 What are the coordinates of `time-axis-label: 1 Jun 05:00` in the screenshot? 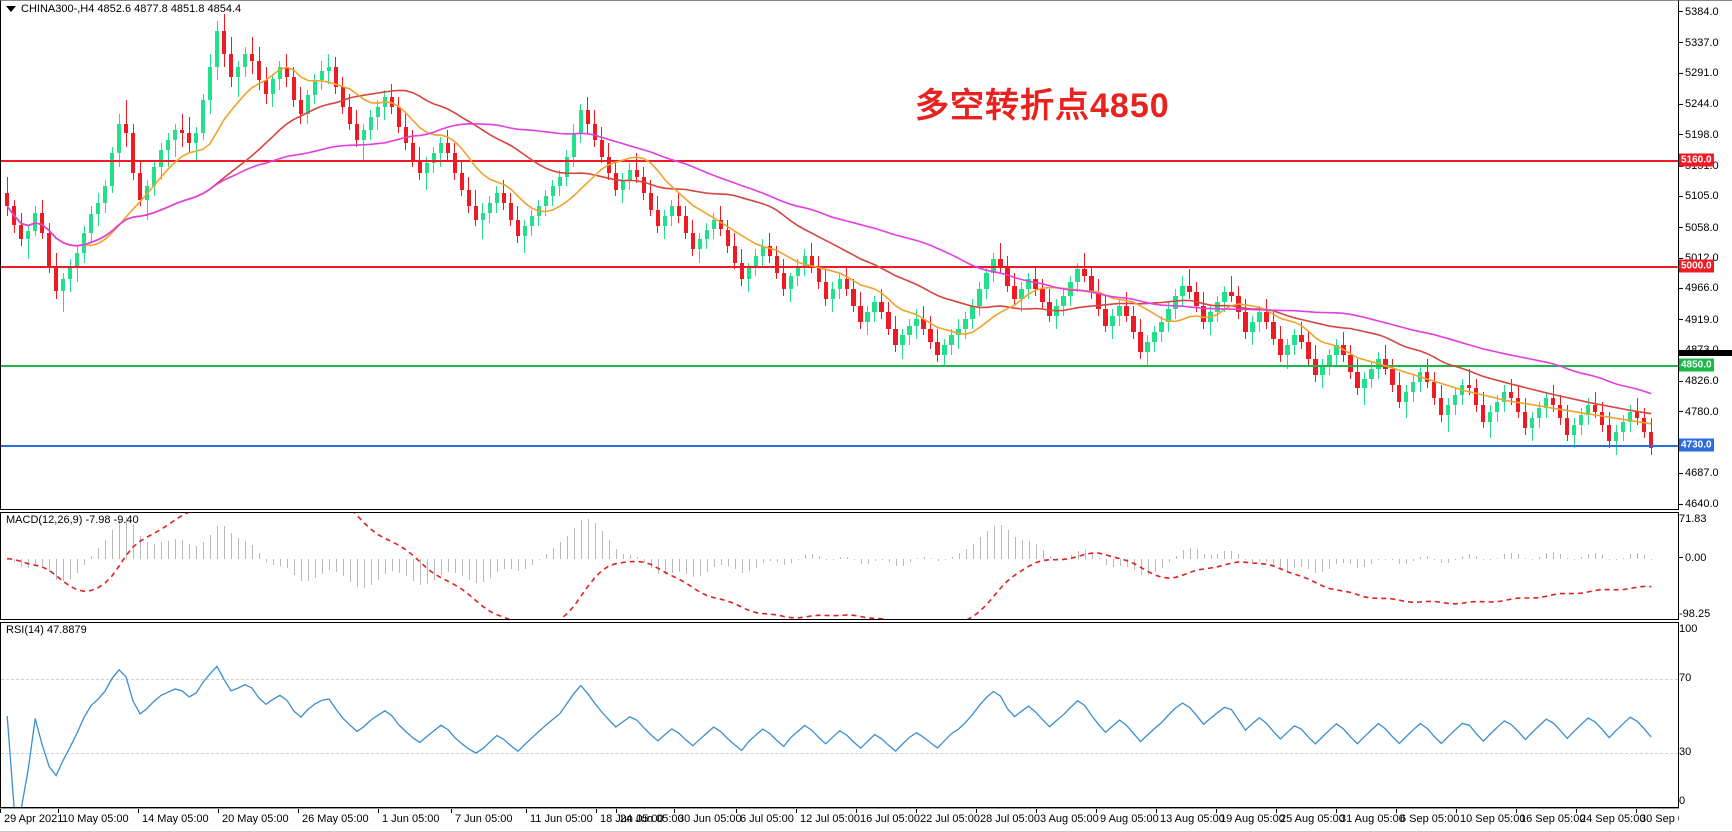 It's located at (411, 819).